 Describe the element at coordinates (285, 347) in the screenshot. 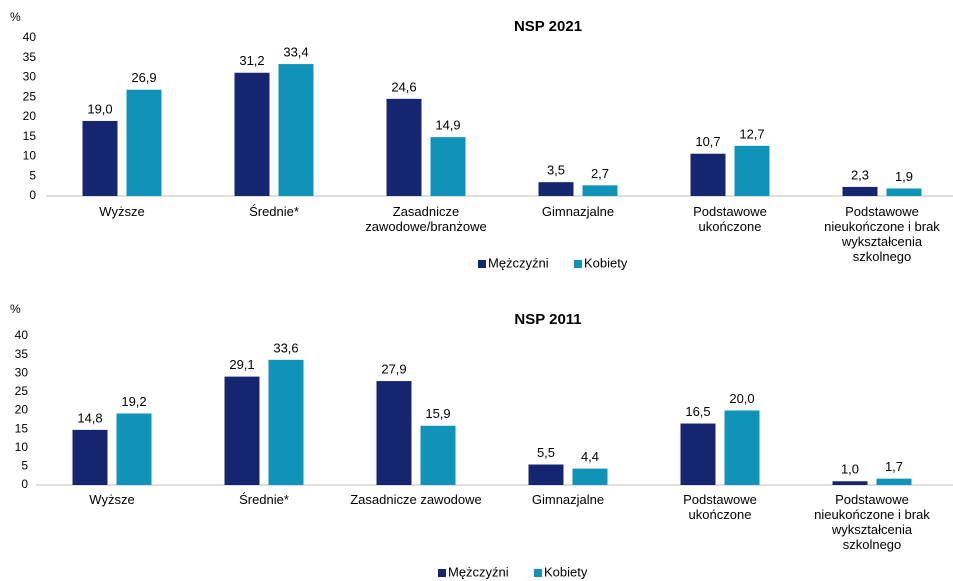

I see `data-label: 33,6` at that location.